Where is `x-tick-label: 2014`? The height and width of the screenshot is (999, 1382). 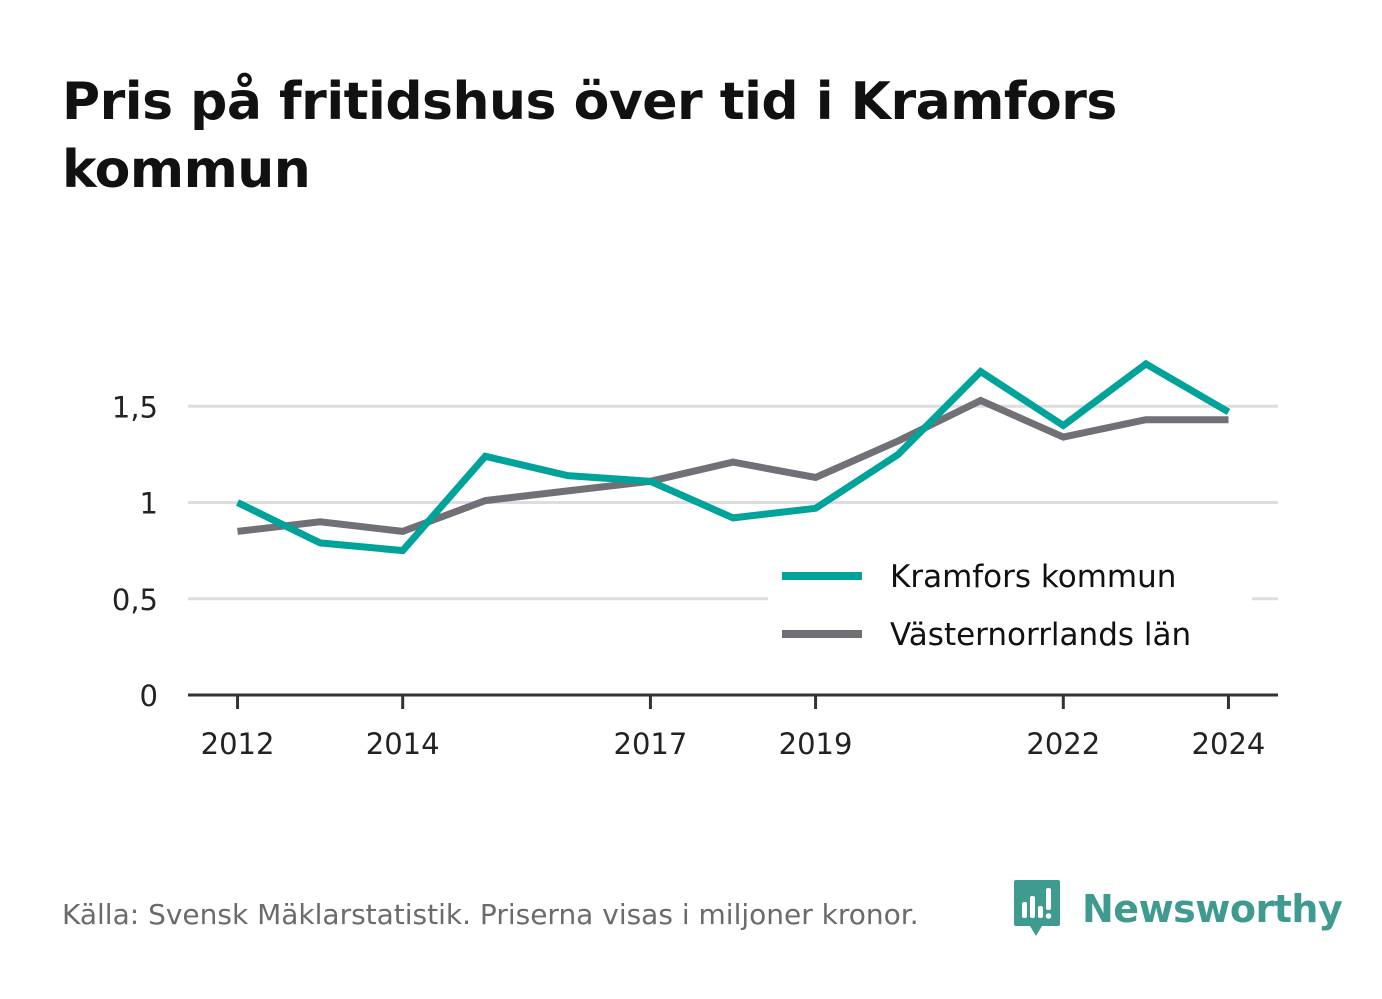
x-tick-label: 2014 is located at coordinates (403, 744).